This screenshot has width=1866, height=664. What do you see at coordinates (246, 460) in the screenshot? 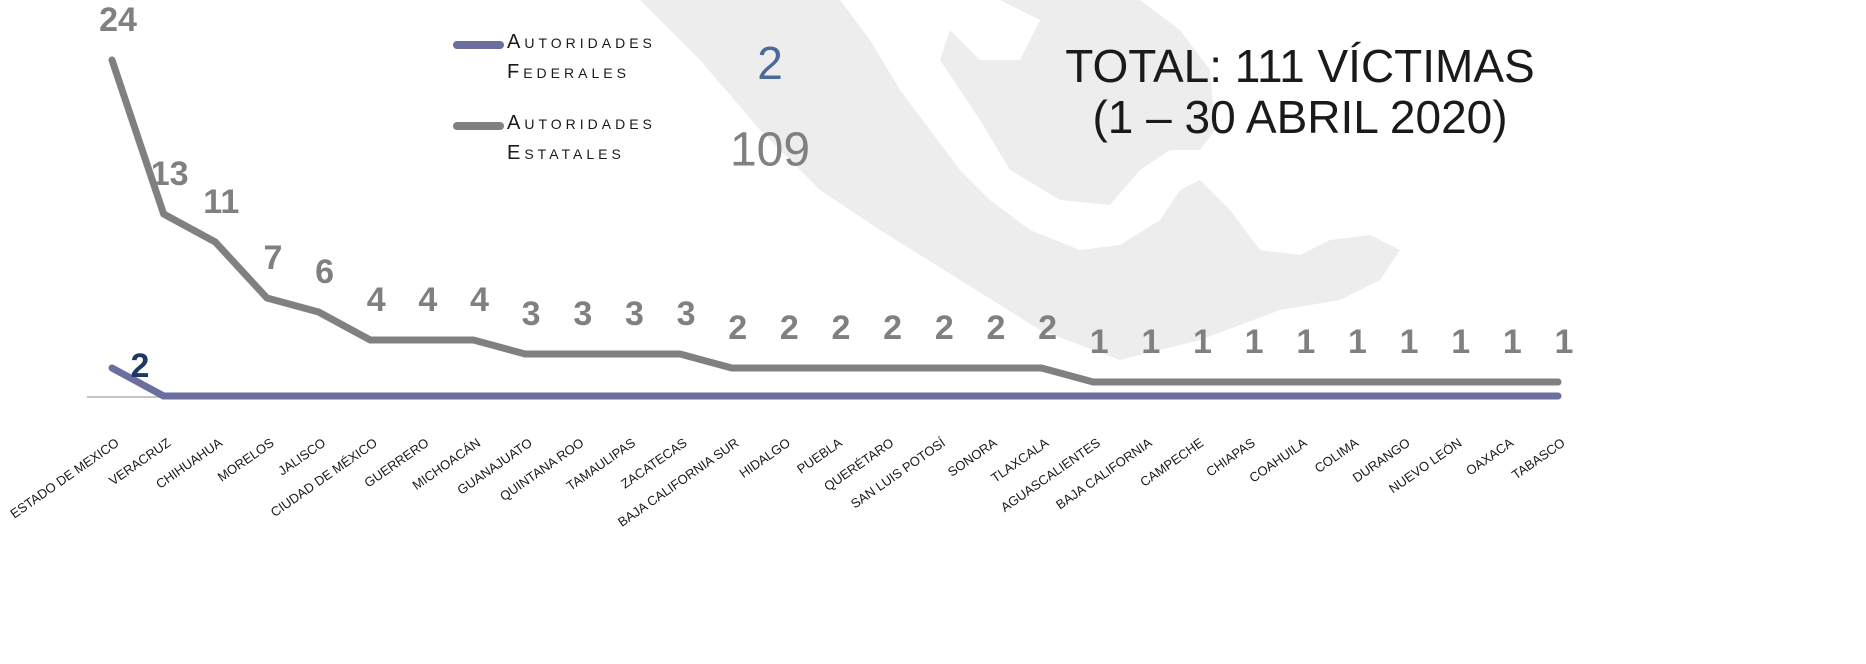
I see `x-tick-label: MORELOS` at bounding box center [246, 460].